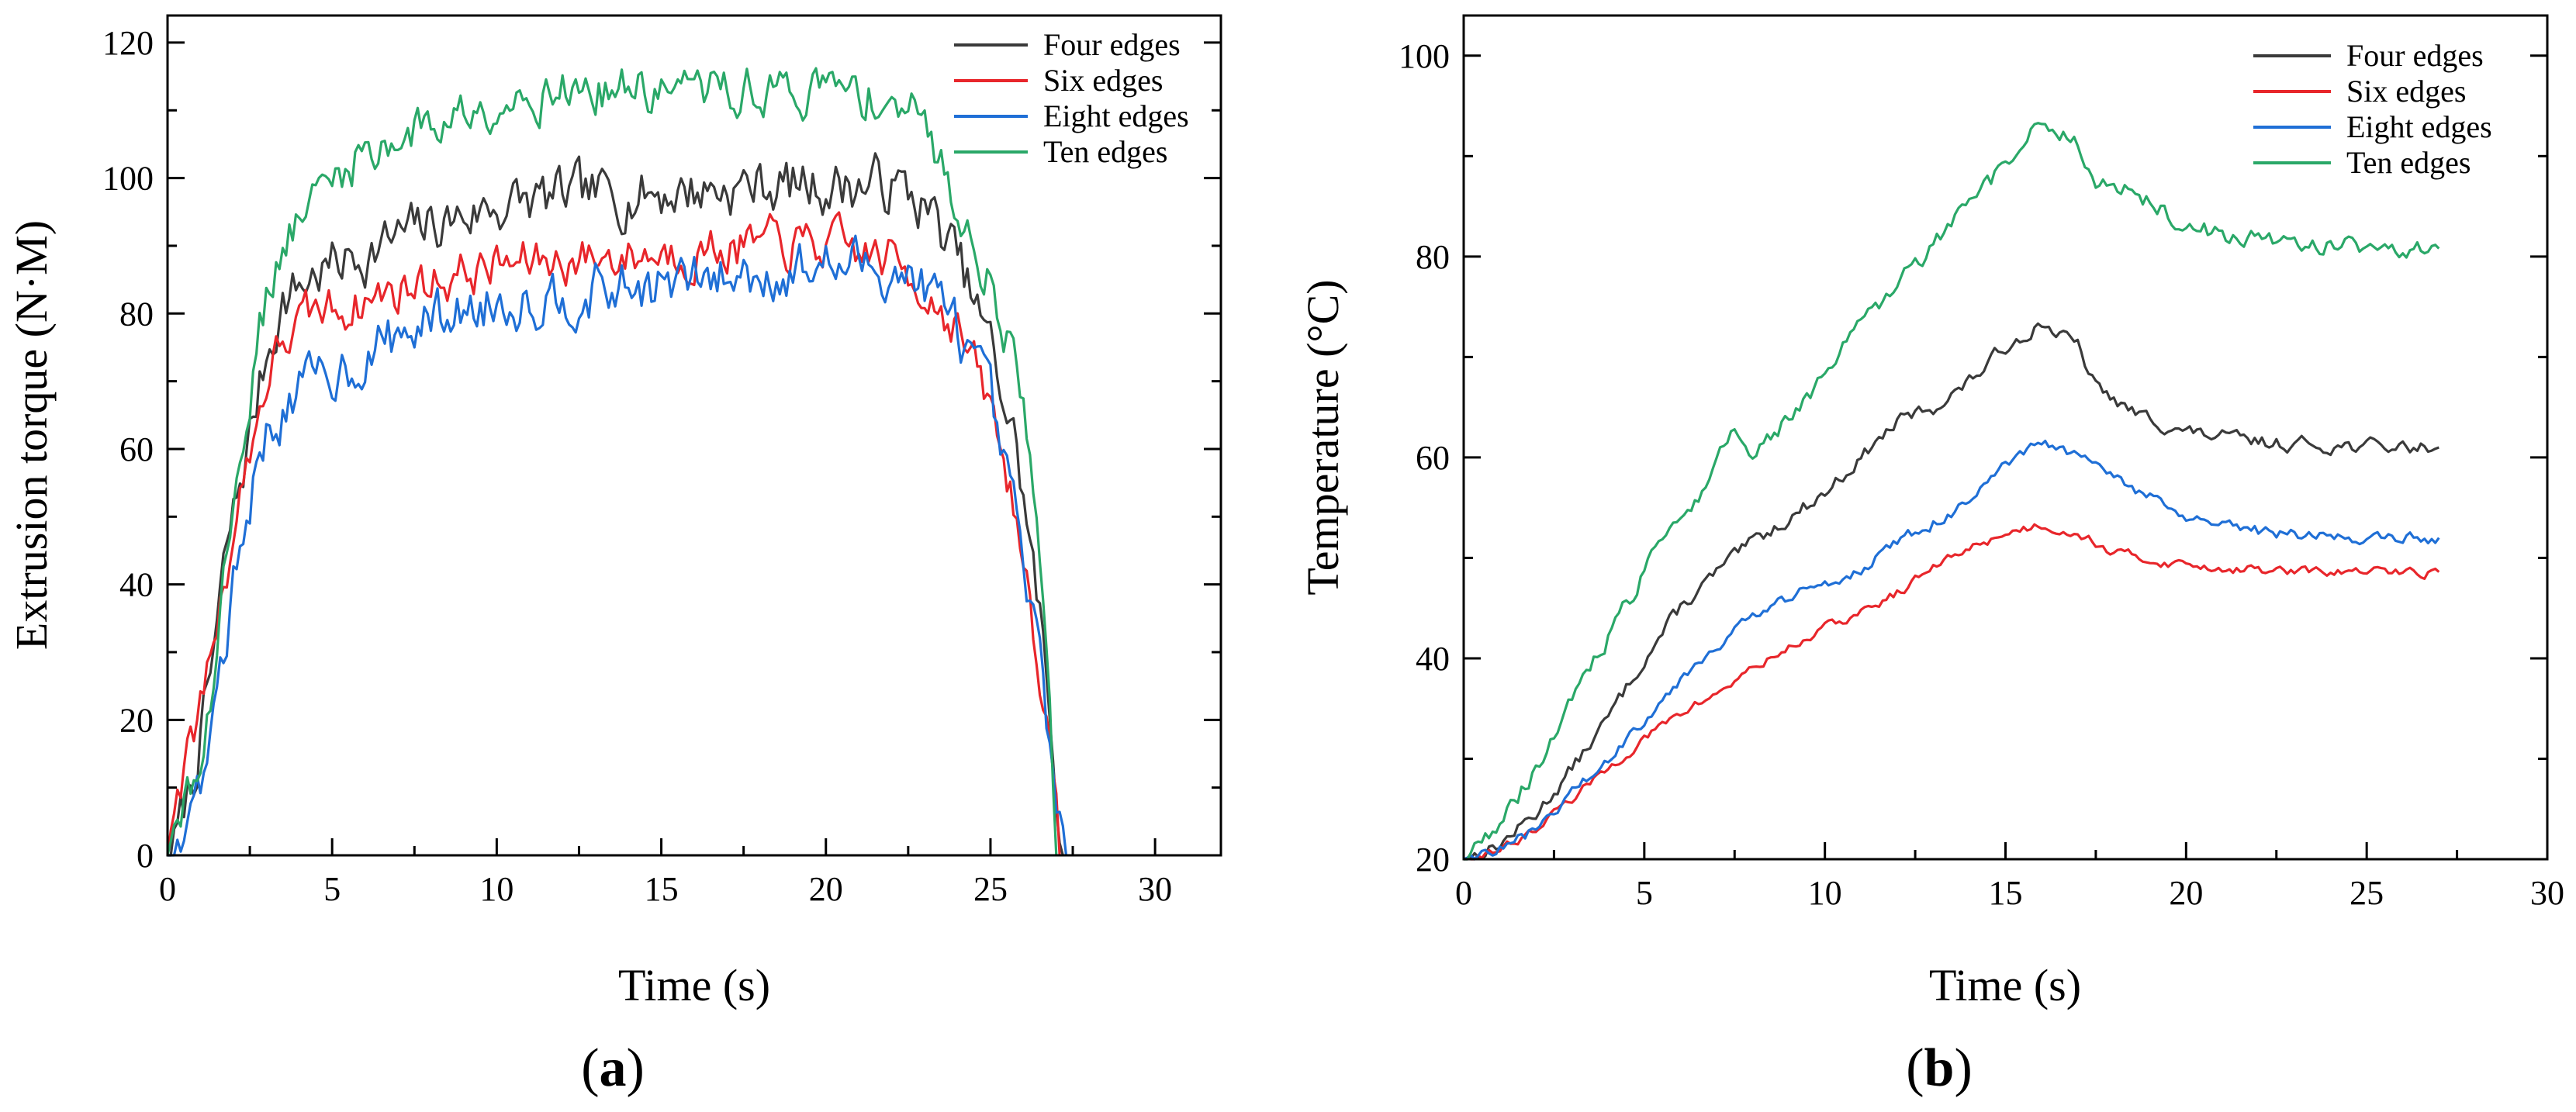 The height and width of the screenshot is (1112, 2576). What do you see at coordinates (145, 856) in the screenshot?
I see `y-tick-label: 0` at bounding box center [145, 856].